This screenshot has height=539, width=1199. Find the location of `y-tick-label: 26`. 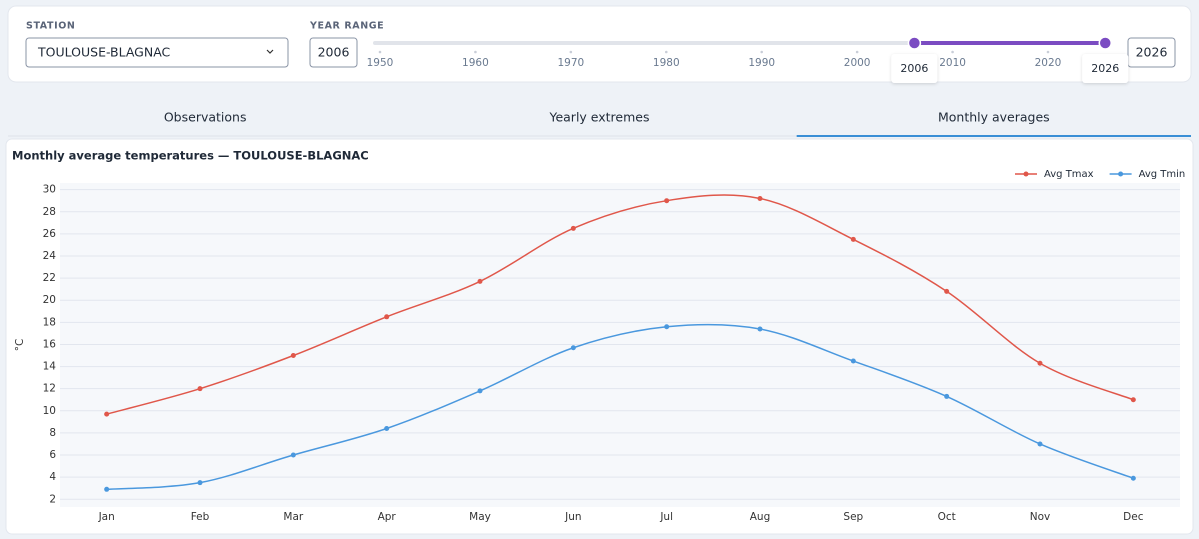

y-tick-label: 26 is located at coordinates (50, 234).